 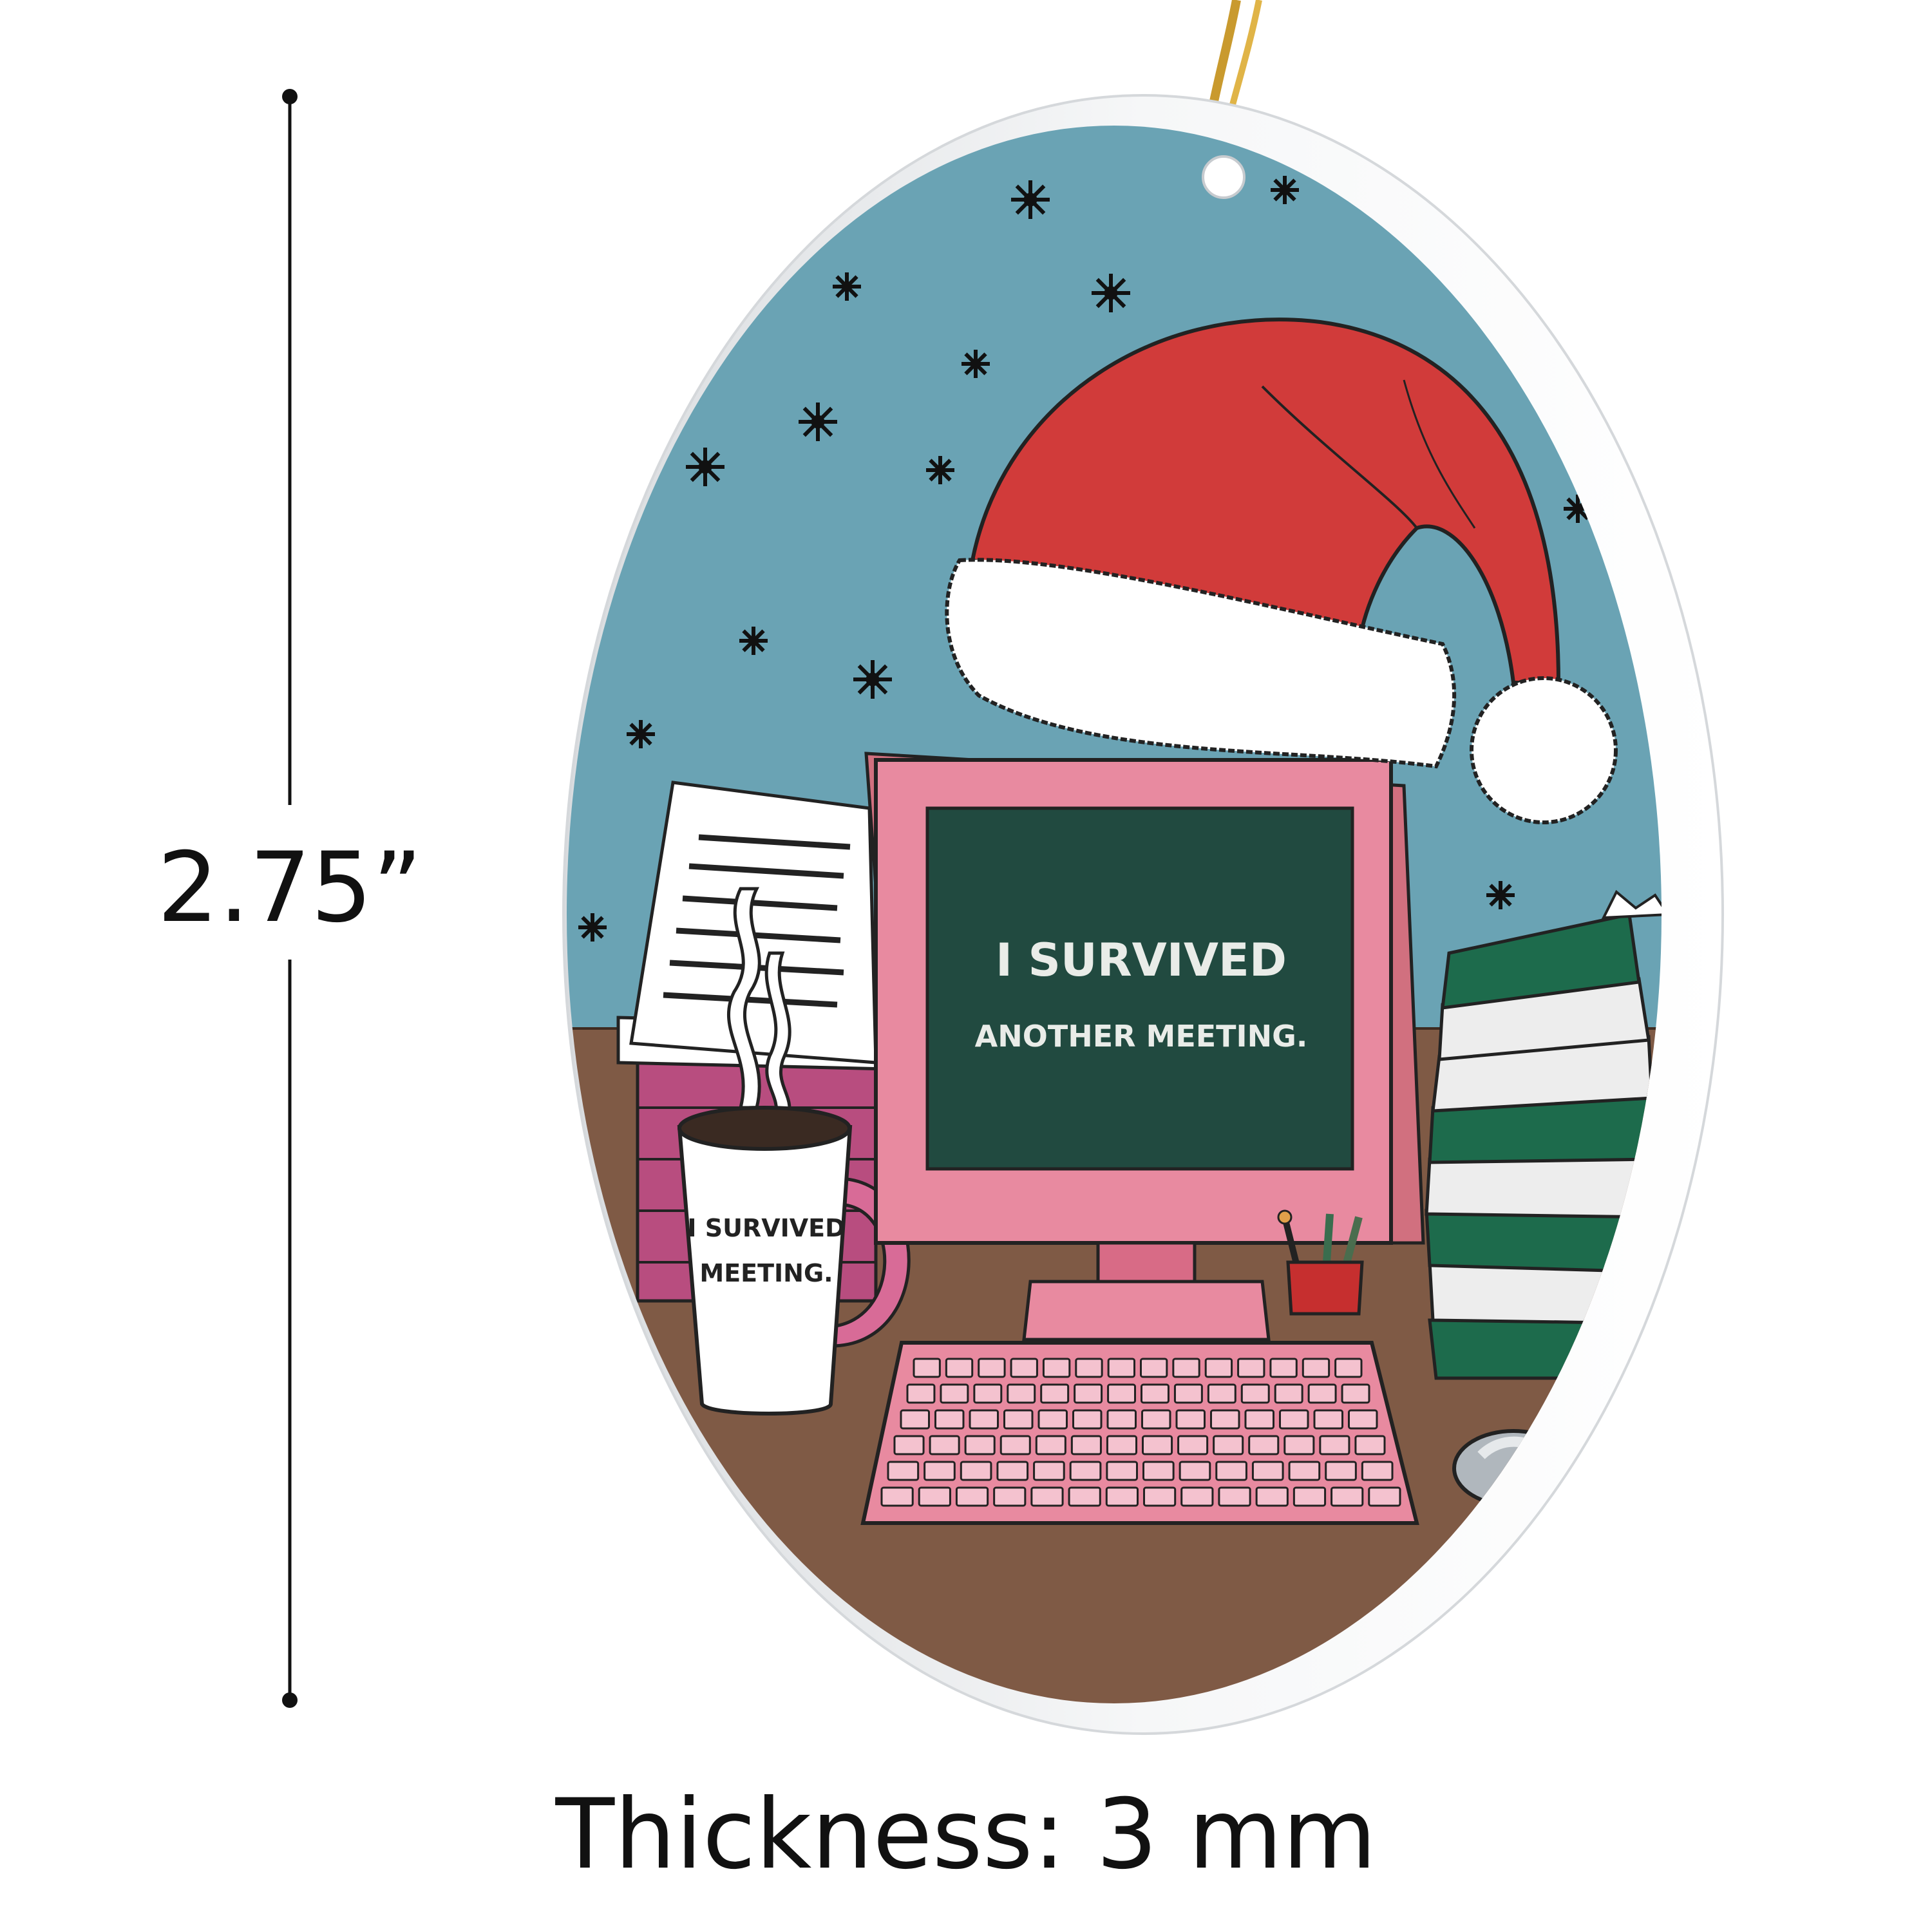 I want to click on santa-hat, so click(x=1282, y=570).